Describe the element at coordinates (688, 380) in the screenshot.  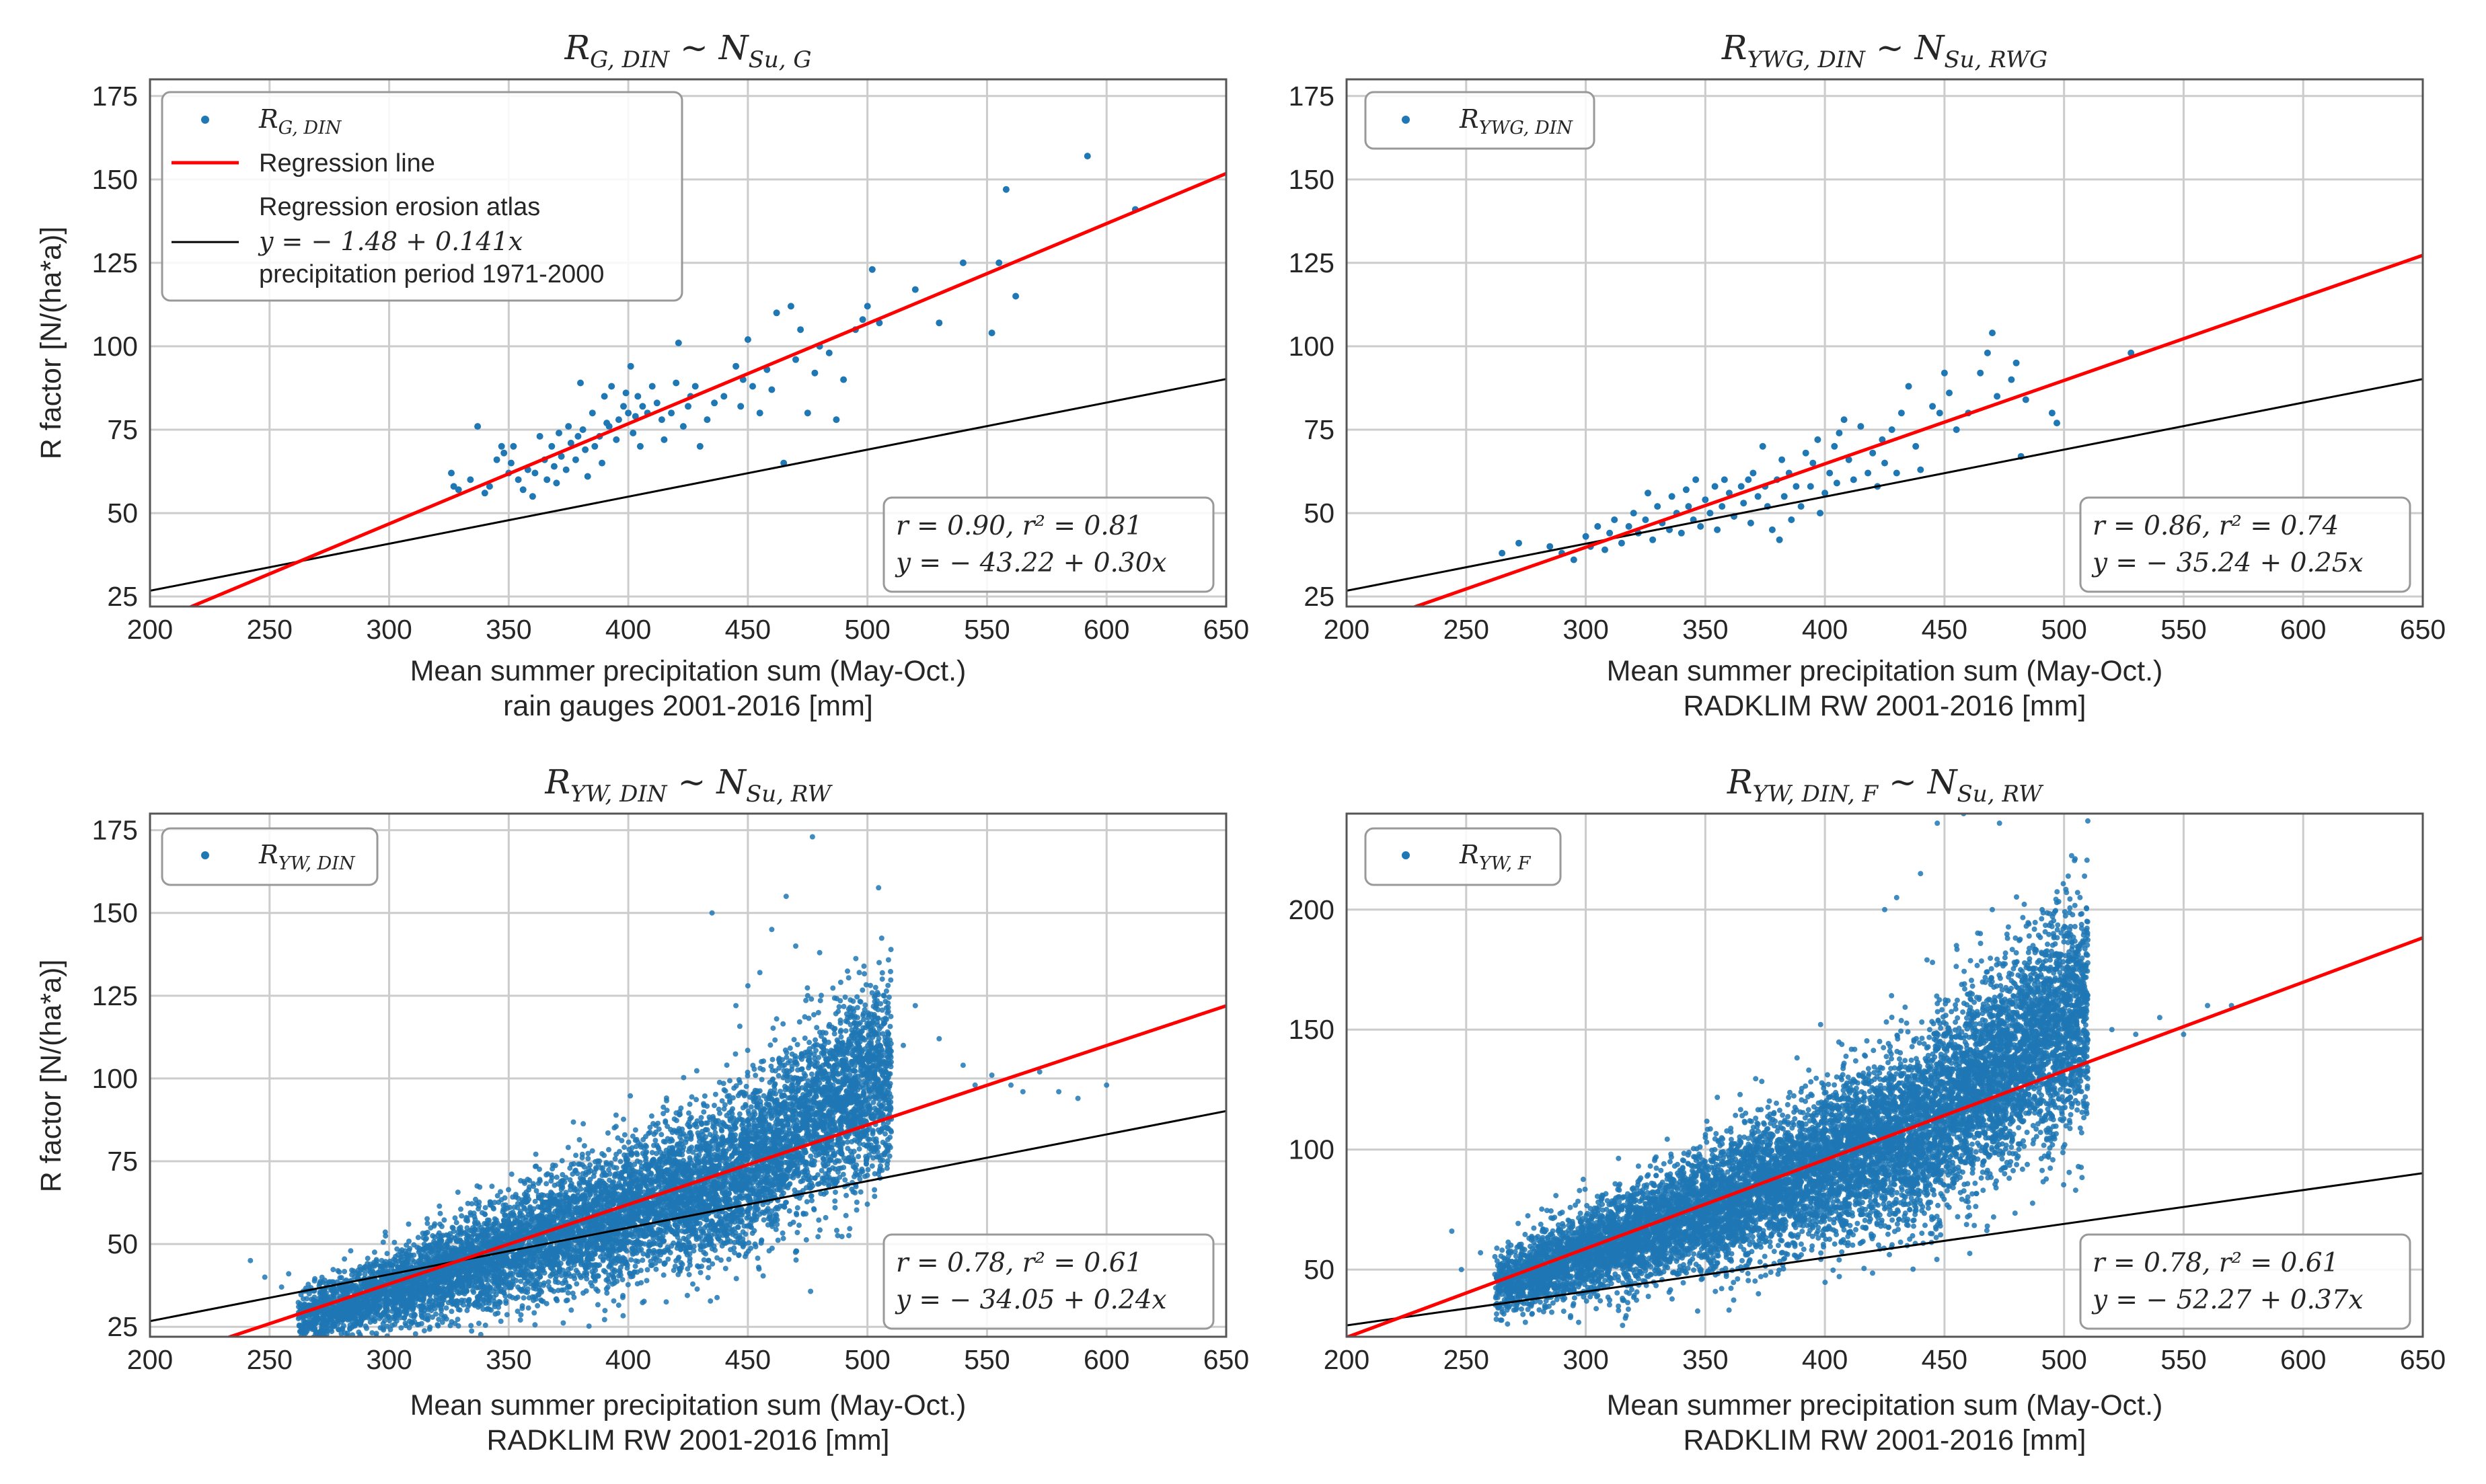
I see `plot-marks` at that location.